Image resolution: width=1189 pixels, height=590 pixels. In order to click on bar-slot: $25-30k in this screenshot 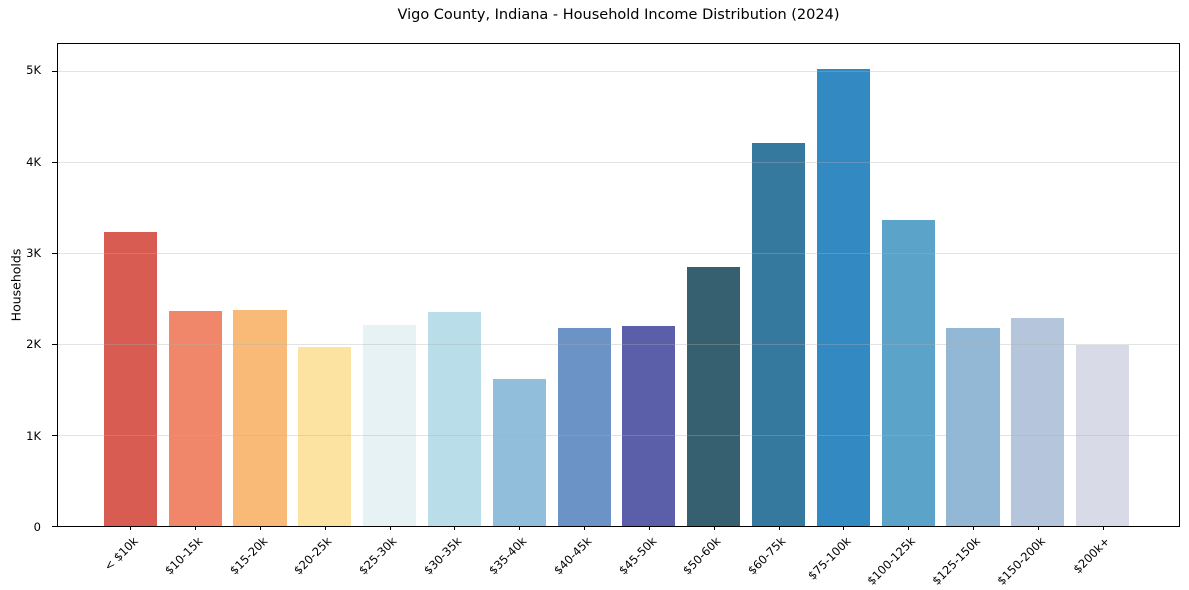, I will do `click(389, 310)`.